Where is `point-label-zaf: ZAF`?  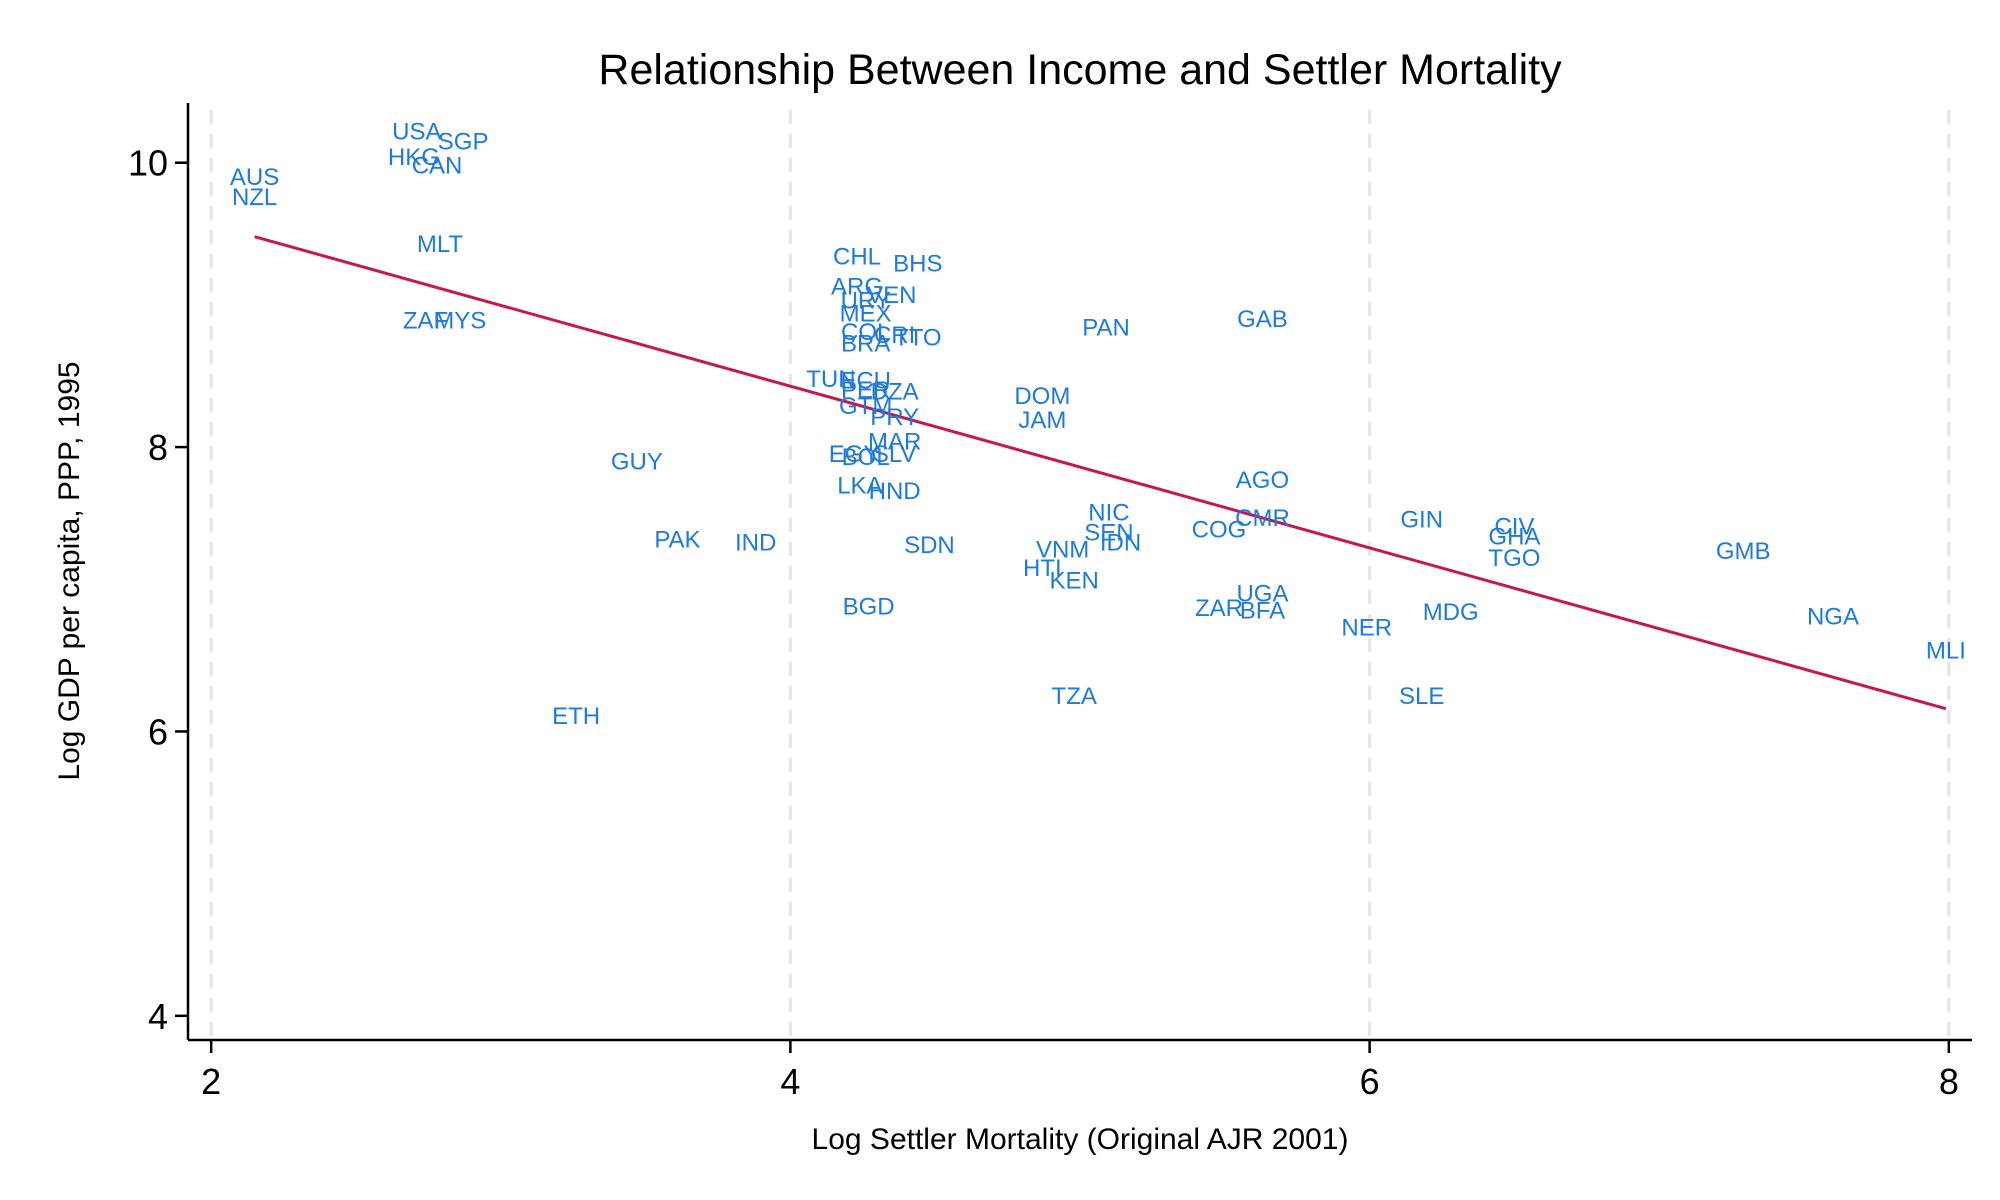 point-label-zaf: ZAF is located at coordinates (425, 321).